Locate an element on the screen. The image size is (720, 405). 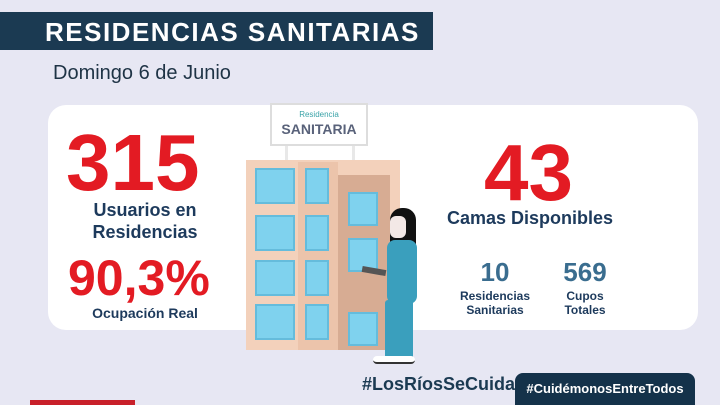
nurse-face is located at coordinates (398, 227).